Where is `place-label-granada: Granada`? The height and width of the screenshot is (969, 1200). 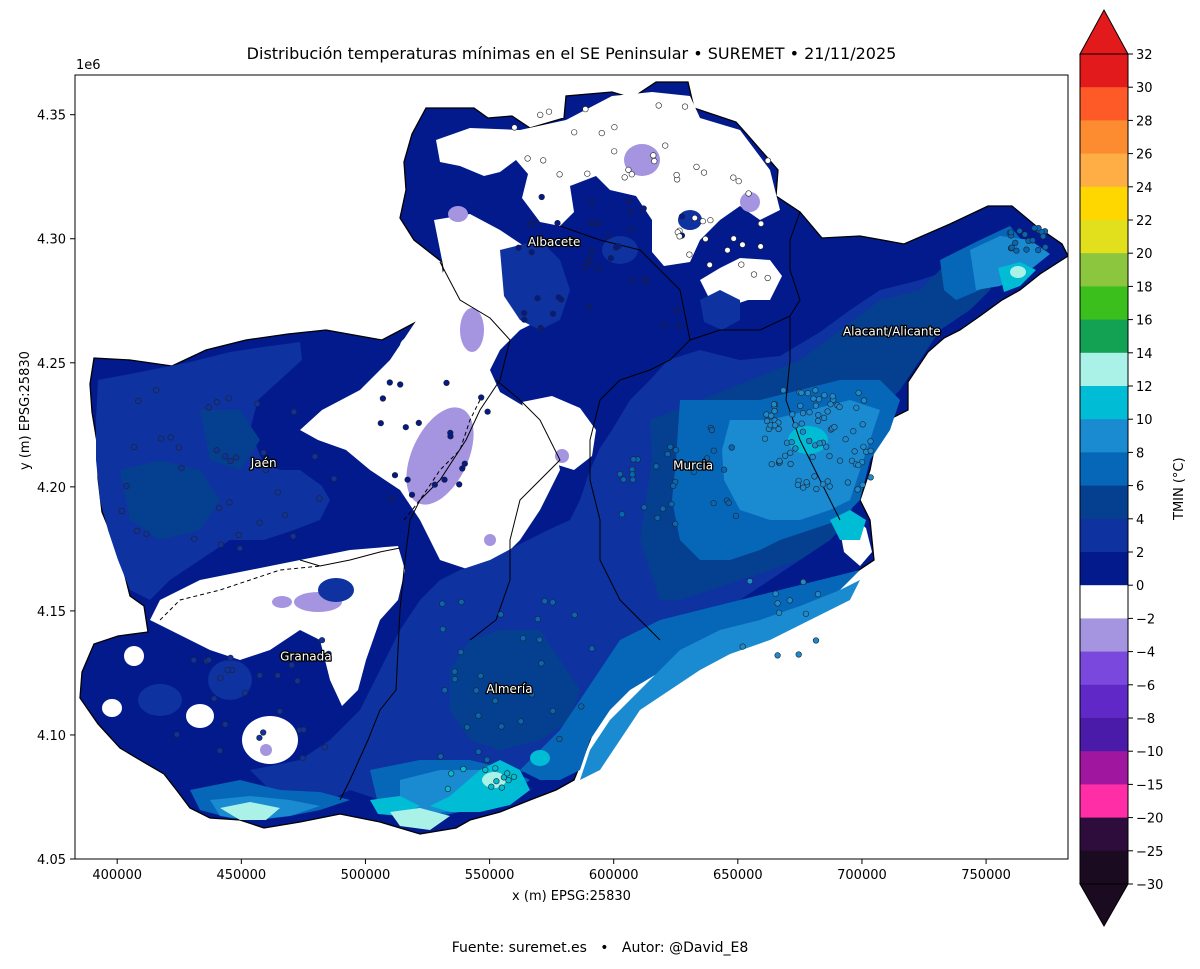 place-label-granada: Granada is located at coordinates (306, 657).